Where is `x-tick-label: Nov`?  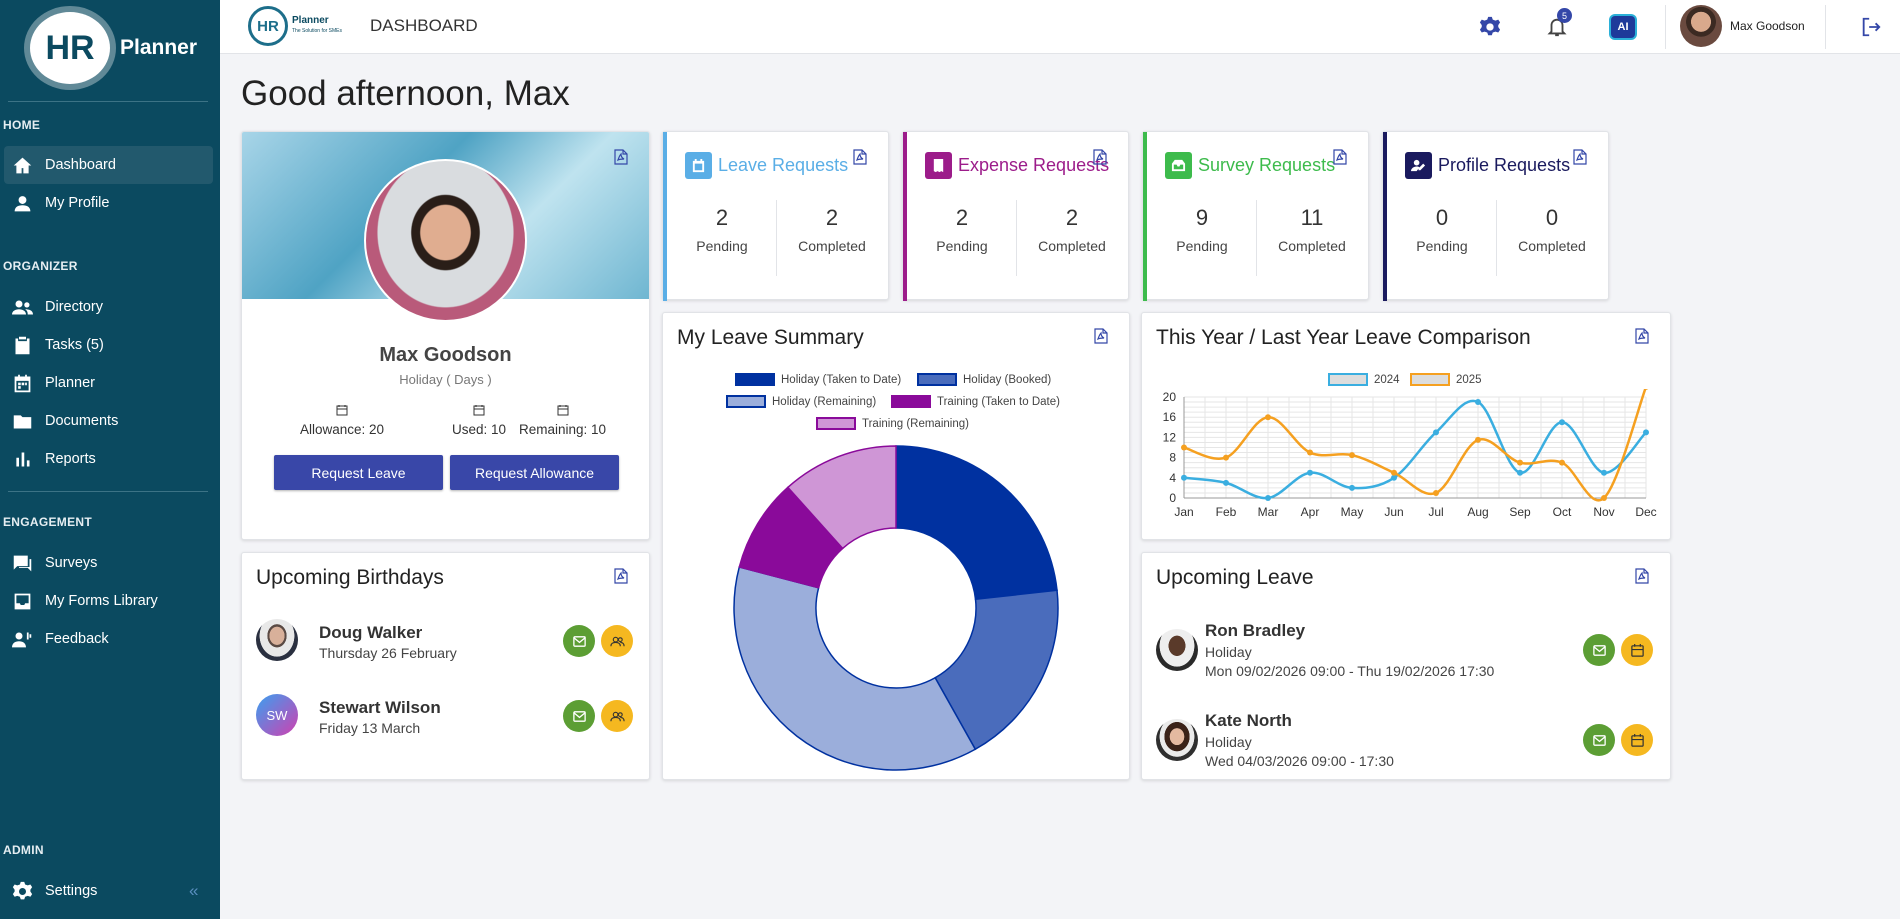 x-tick-label: Nov is located at coordinates (1603, 512).